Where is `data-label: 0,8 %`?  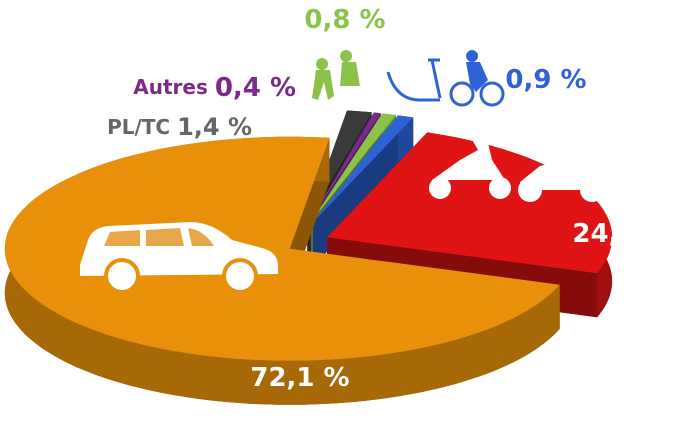 data-label: 0,8 % is located at coordinates (344, 20).